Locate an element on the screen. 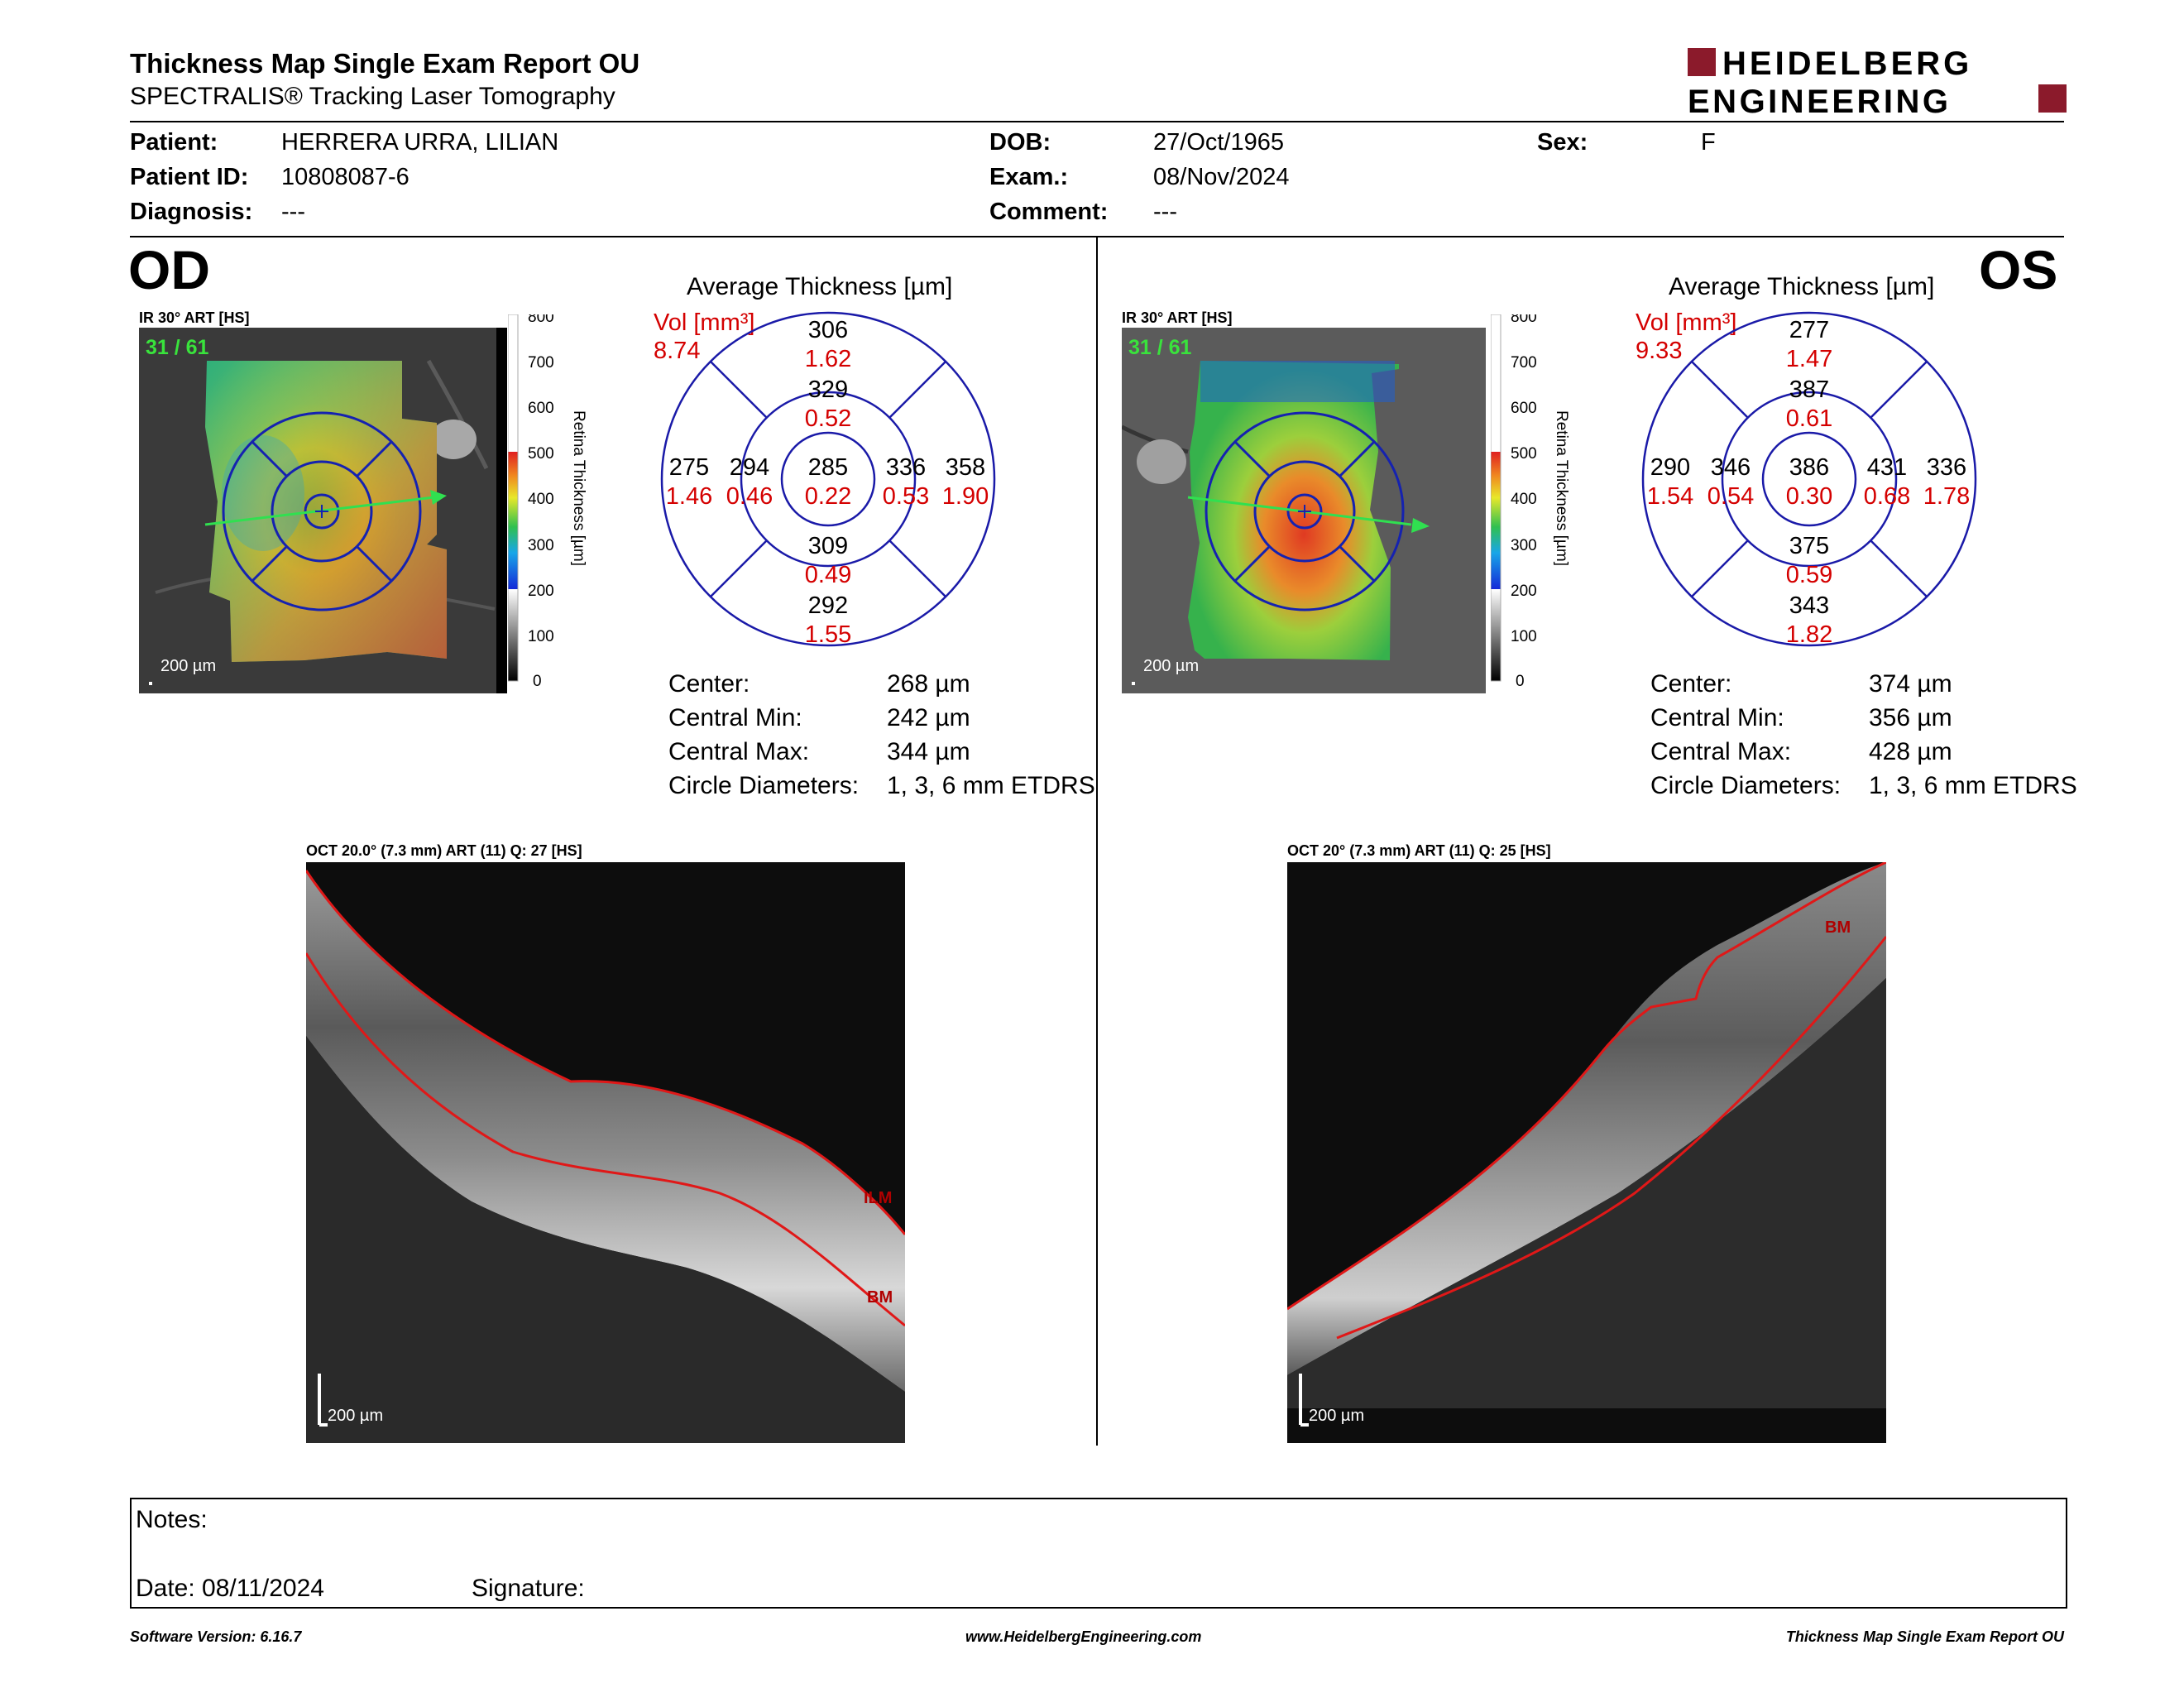  od-outer-temporal-thickness: 275 is located at coordinates (689, 467).